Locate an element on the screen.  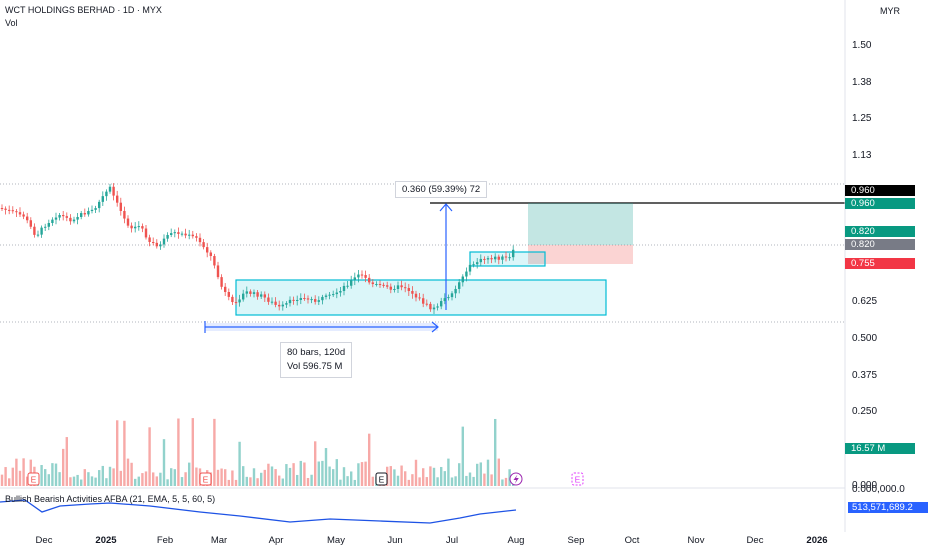
entry-price-tag: 0.820 is located at coordinates (880, 231).